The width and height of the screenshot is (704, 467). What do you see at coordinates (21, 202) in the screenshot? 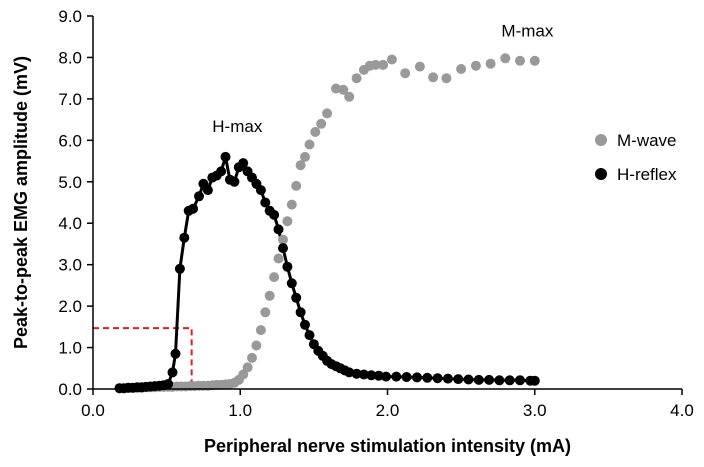
I see `y-axis-title: Peak-to-peak EMG amplitude (mV)` at bounding box center [21, 202].